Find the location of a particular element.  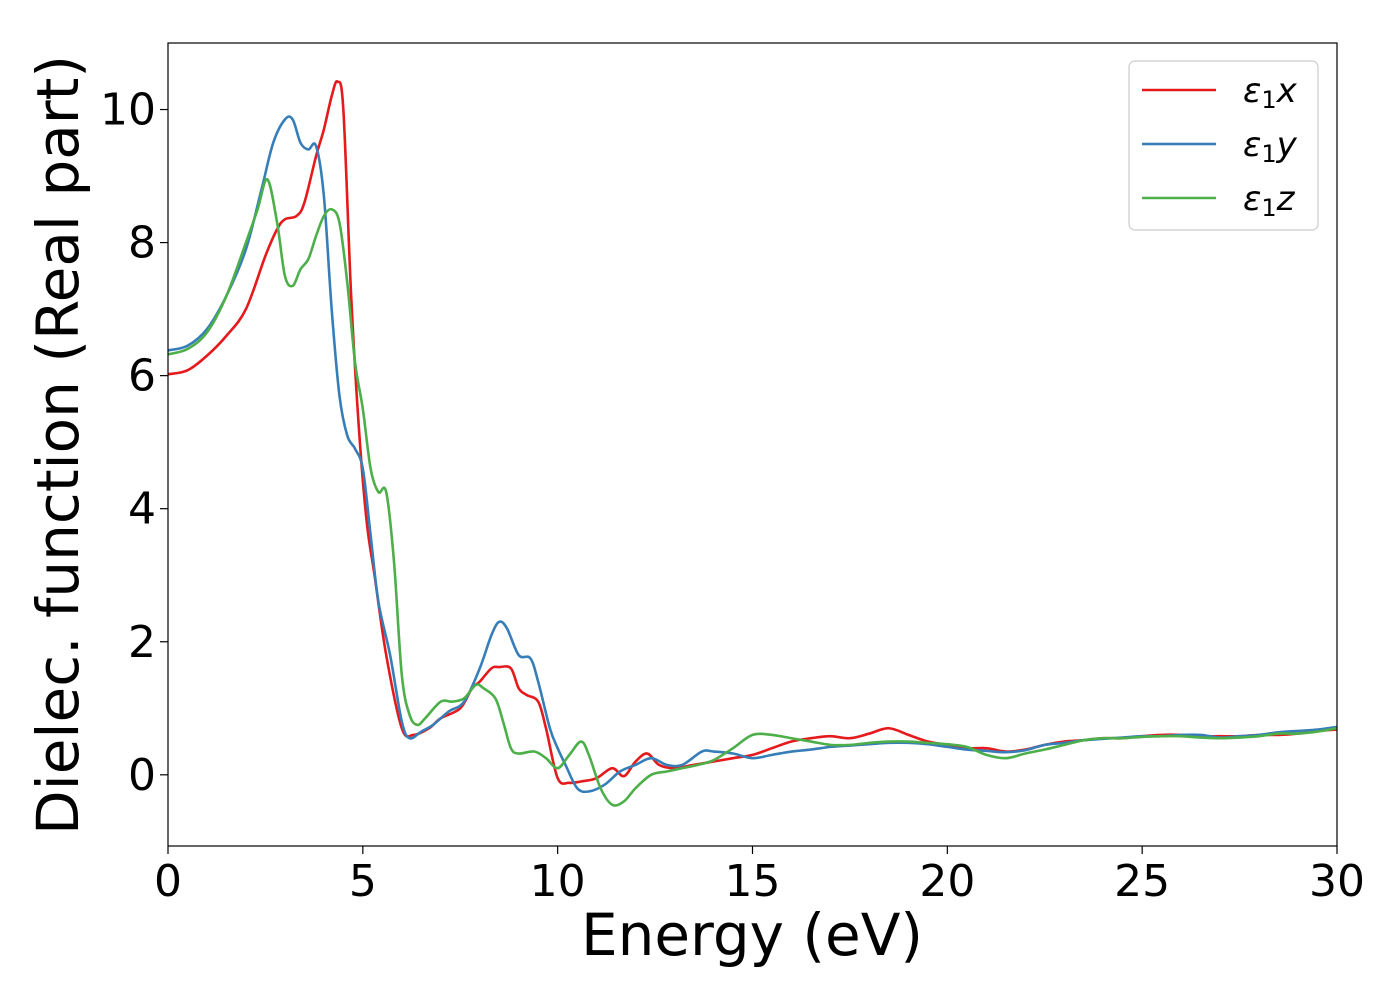

y-axis-title: Dielec. function (Real part) is located at coordinates (58, 445).